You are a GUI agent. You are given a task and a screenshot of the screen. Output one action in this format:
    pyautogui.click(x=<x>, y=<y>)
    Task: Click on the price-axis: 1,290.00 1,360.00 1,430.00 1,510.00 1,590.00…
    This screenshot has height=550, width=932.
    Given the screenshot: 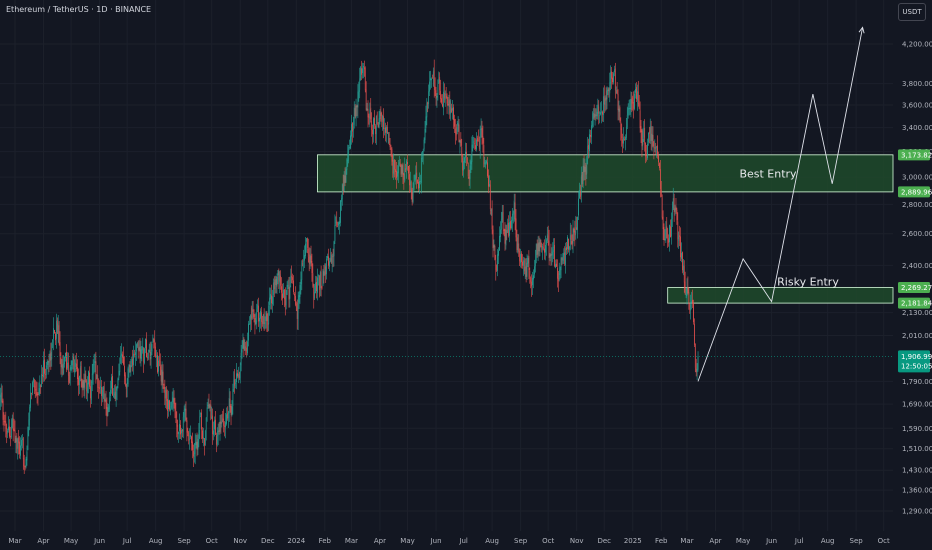 What is the action you would take?
    pyautogui.click(x=917, y=278)
    